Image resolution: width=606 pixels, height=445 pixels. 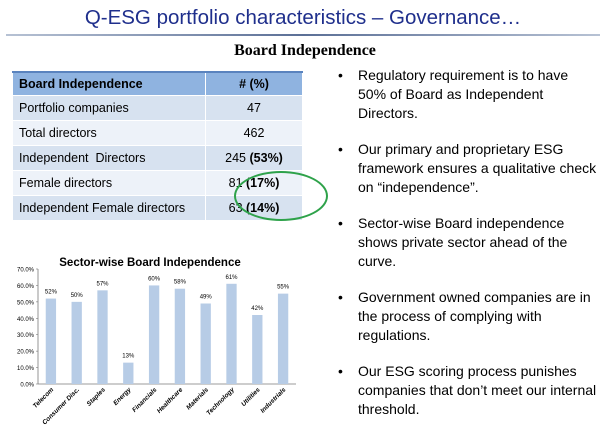 What do you see at coordinates (97, 397) in the screenshot?
I see `x-category-label: Staples` at bounding box center [97, 397].